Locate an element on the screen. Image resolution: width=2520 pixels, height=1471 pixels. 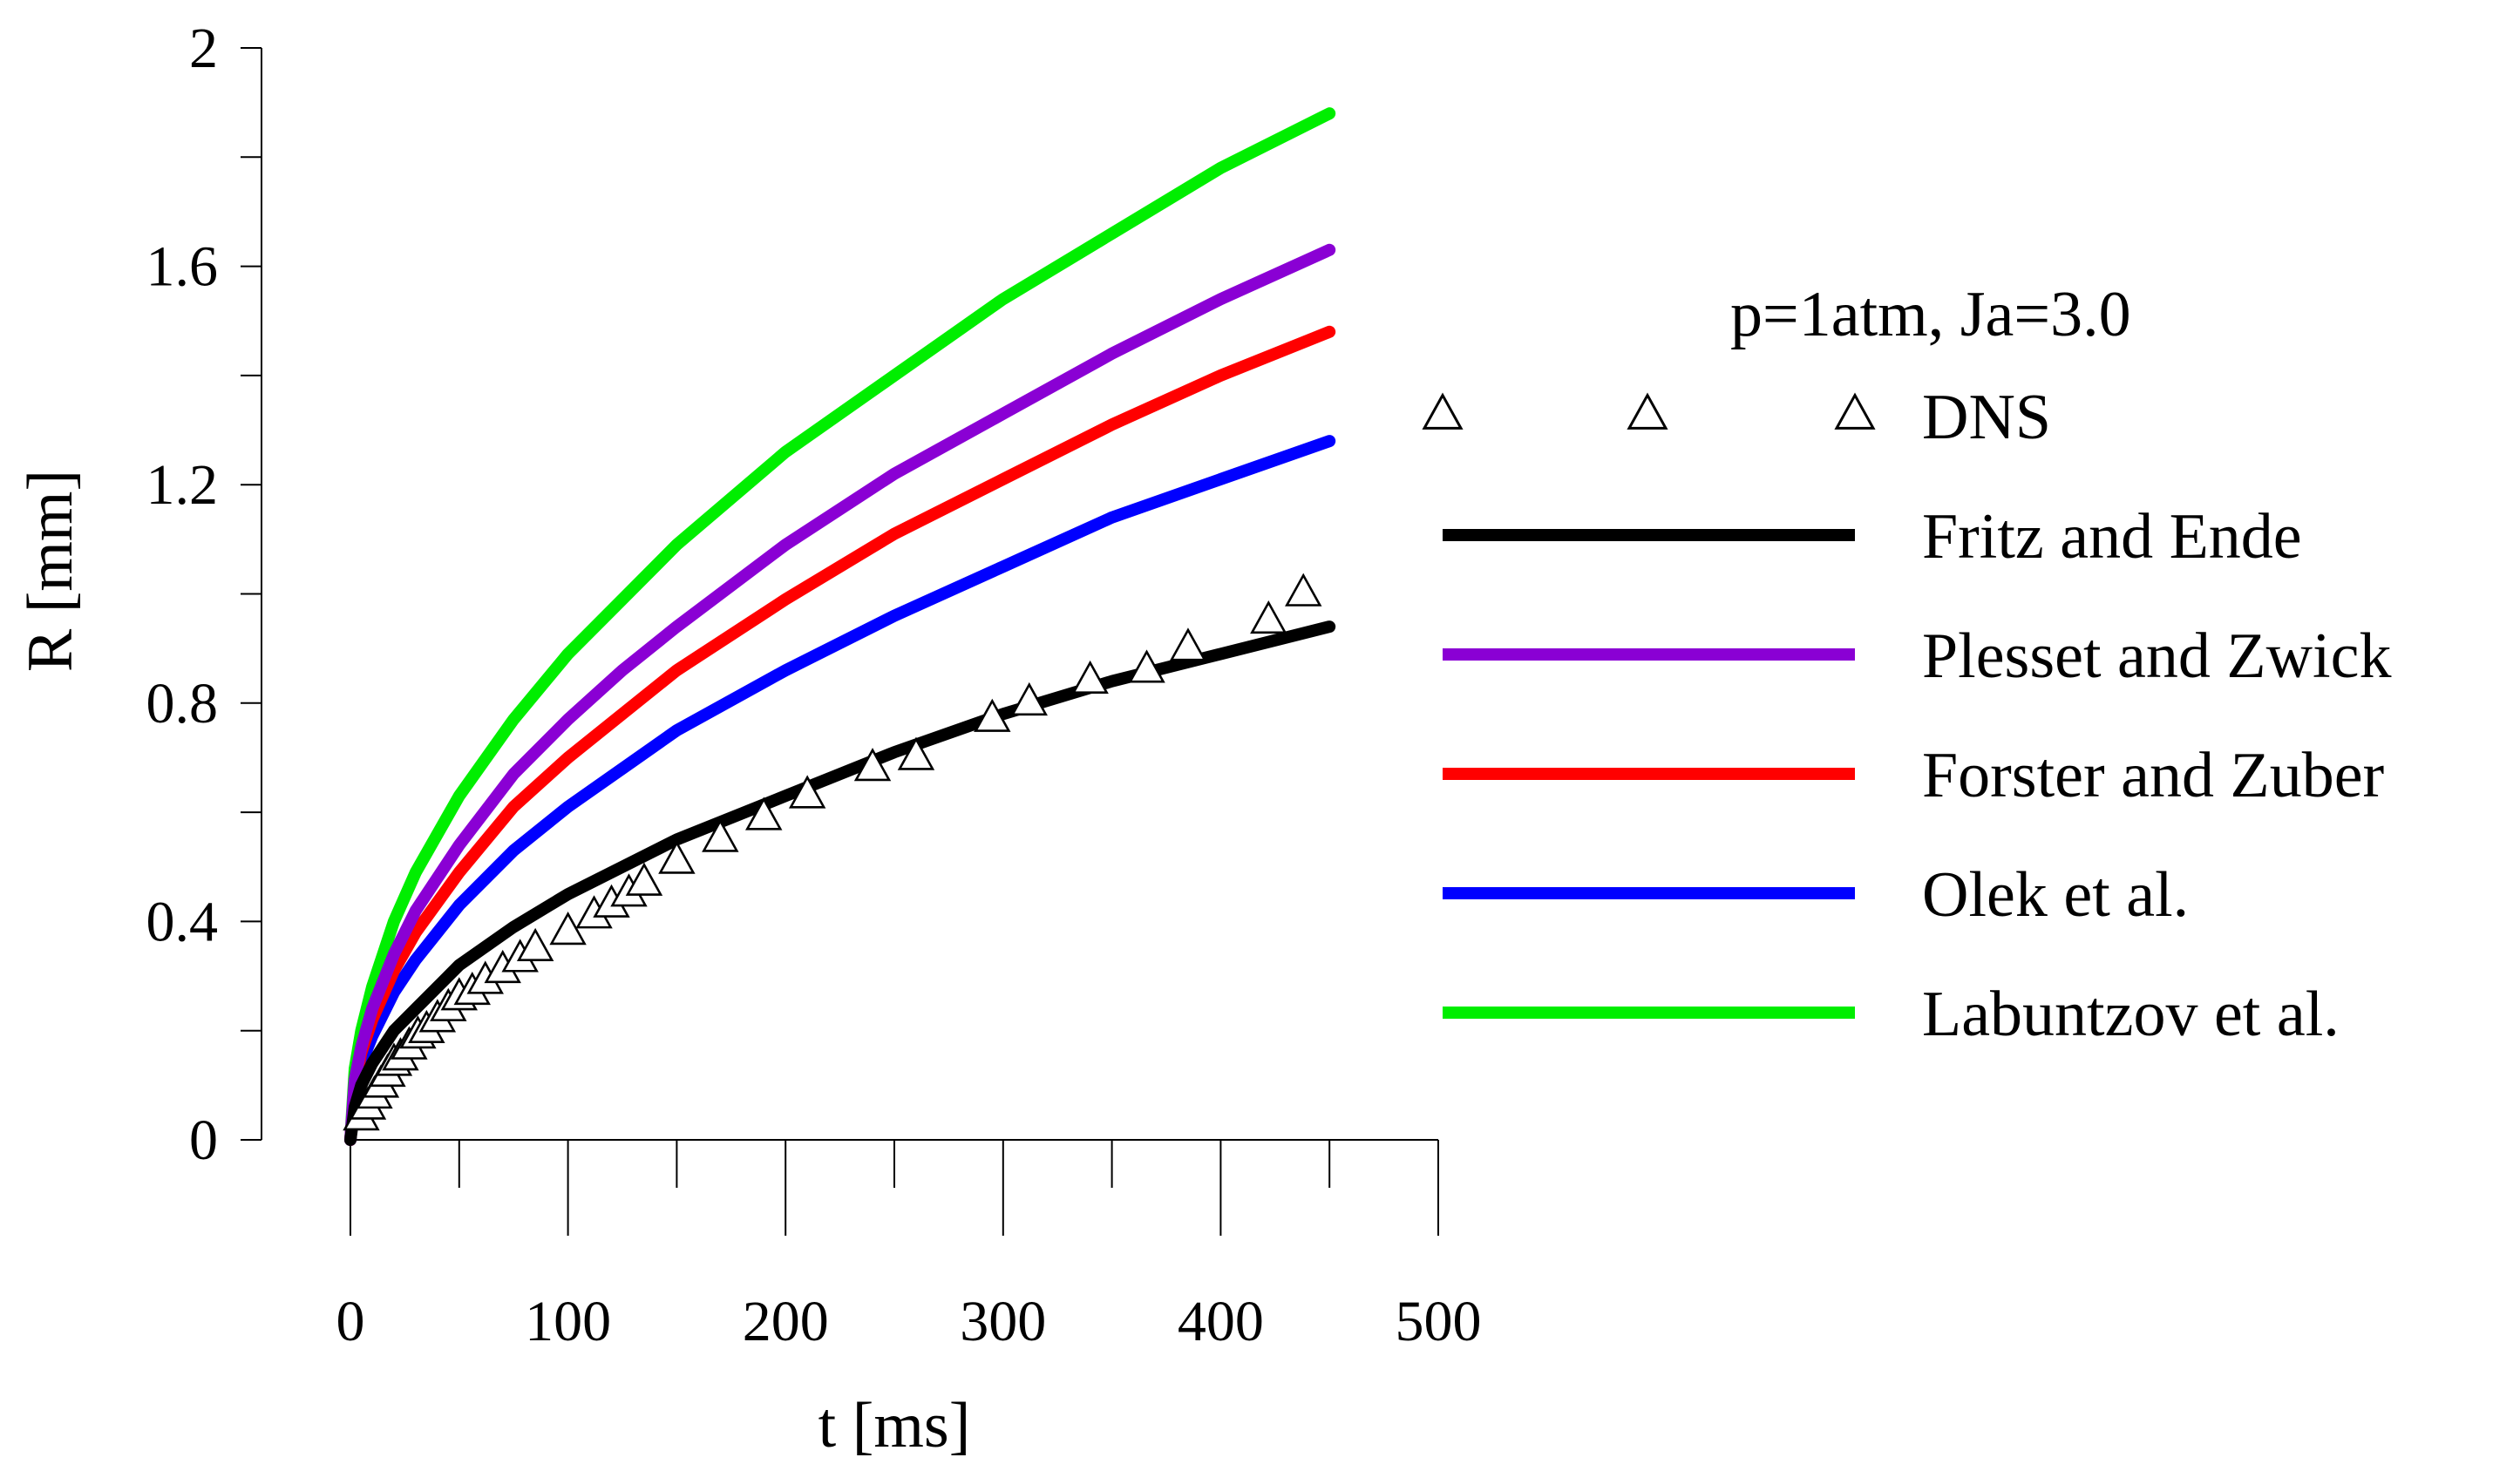
legend-label: Labuntzov et al. is located at coordinates (2131, 1014).